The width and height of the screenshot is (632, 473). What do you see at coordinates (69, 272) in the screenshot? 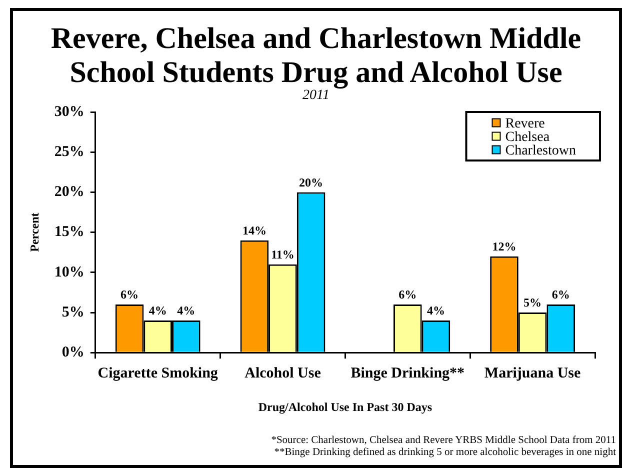
I see `y-tick-label: 10%` at bounding box center [69, 272].